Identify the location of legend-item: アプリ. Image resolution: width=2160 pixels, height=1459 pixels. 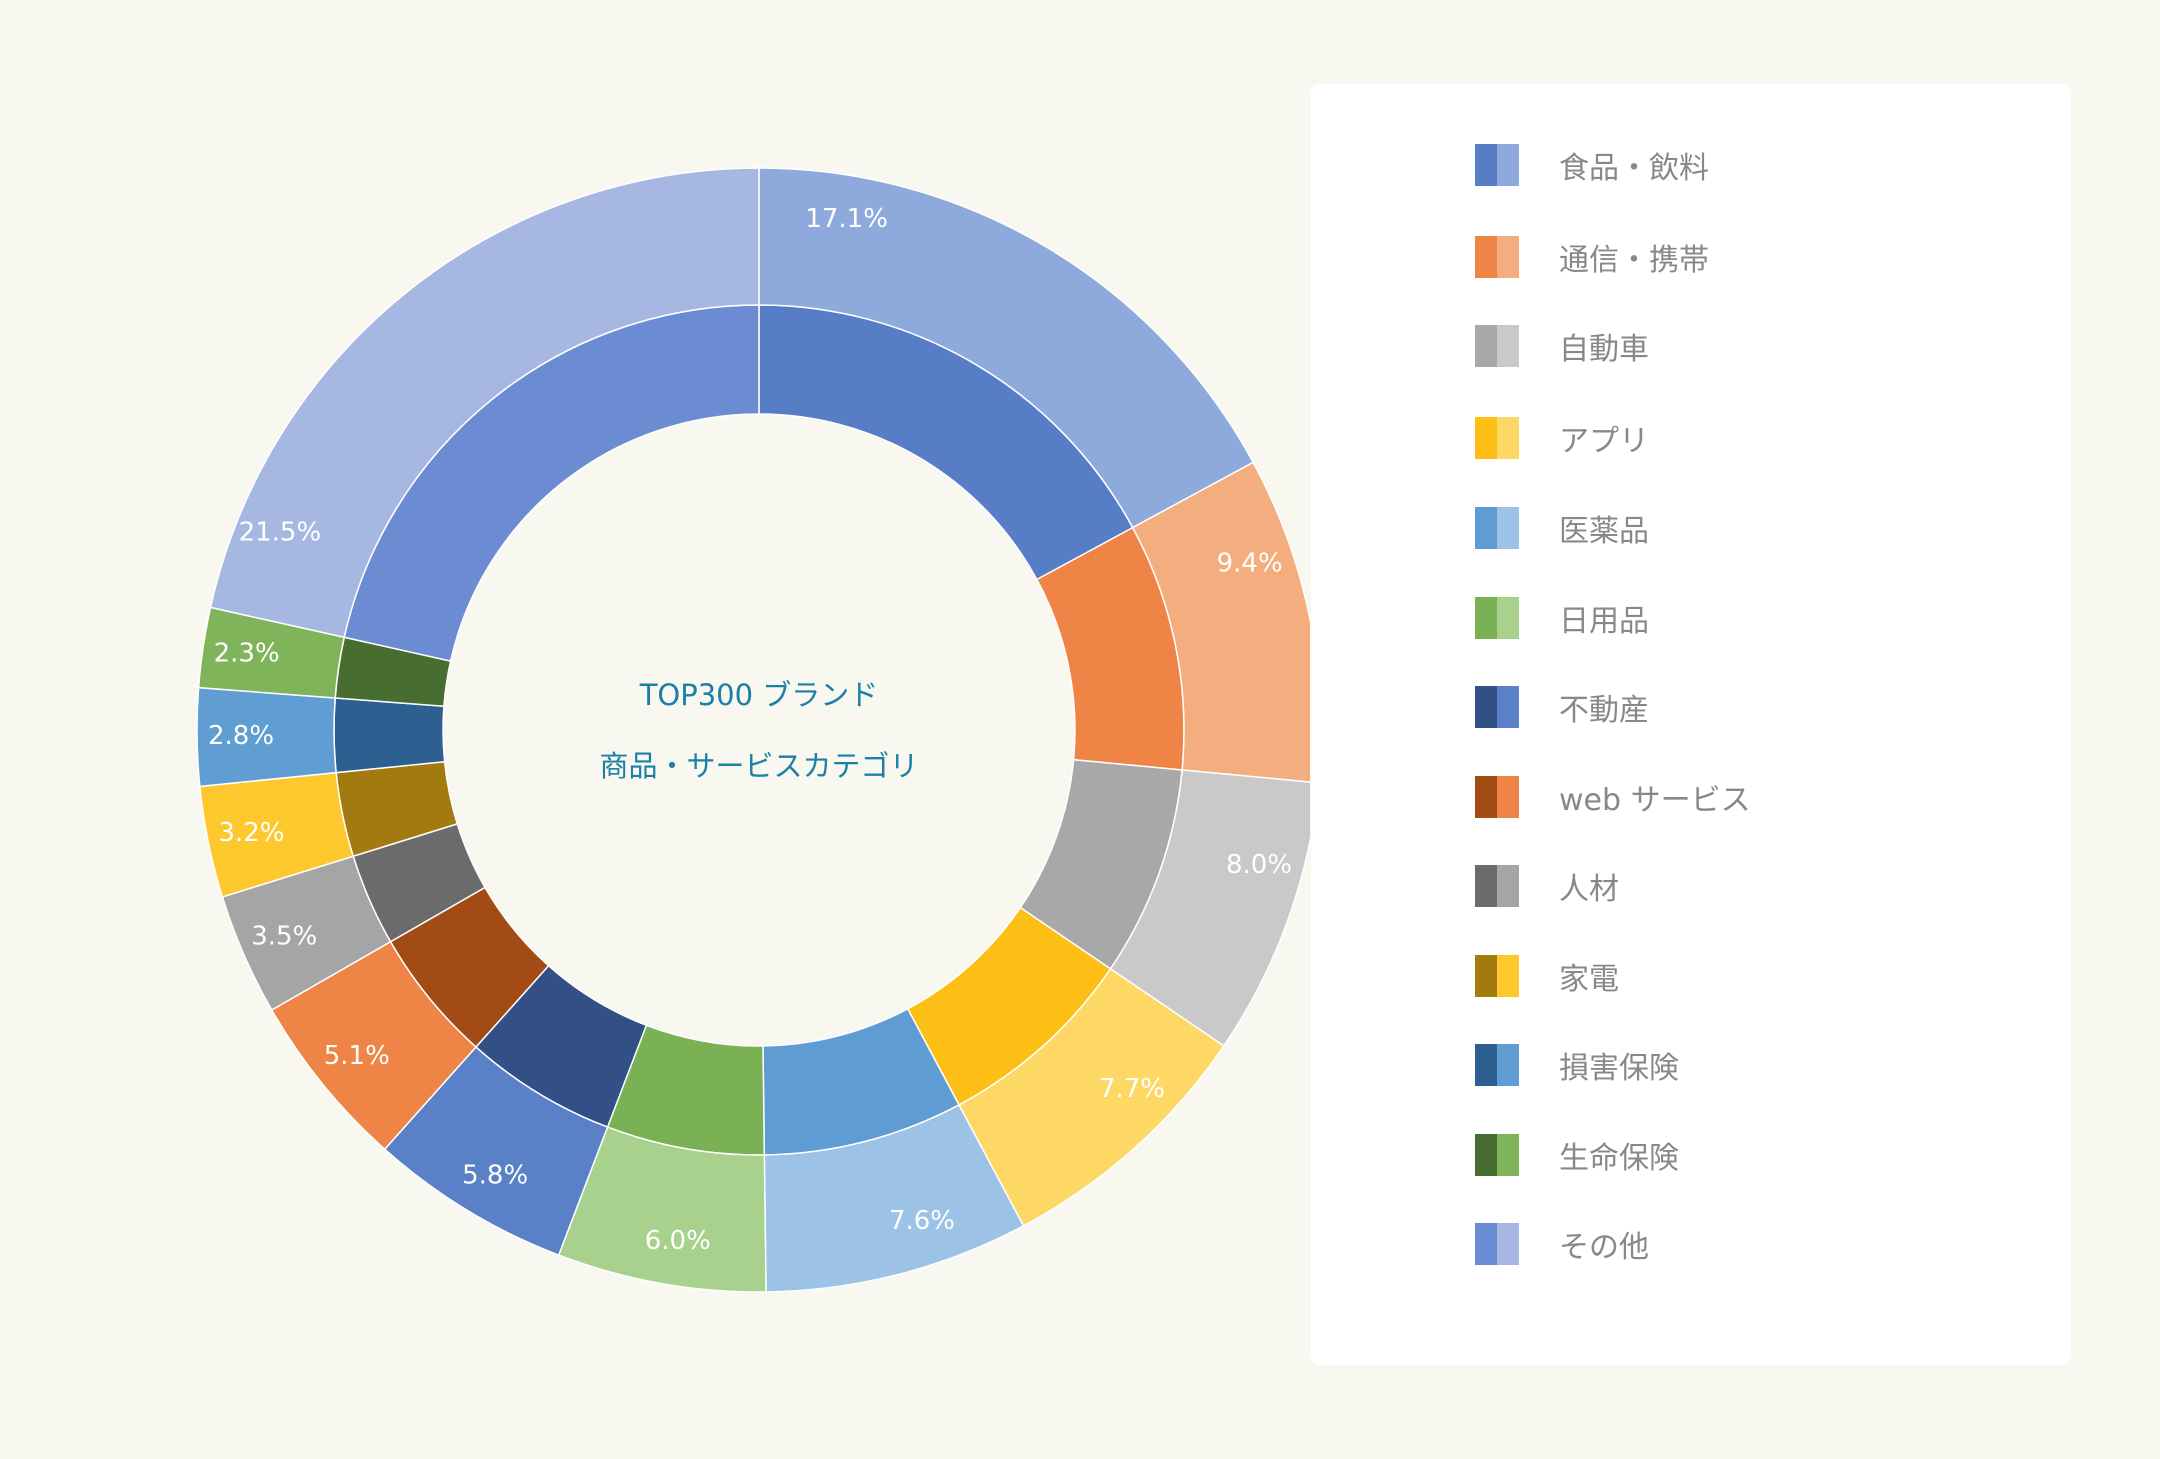
(1562, 438).